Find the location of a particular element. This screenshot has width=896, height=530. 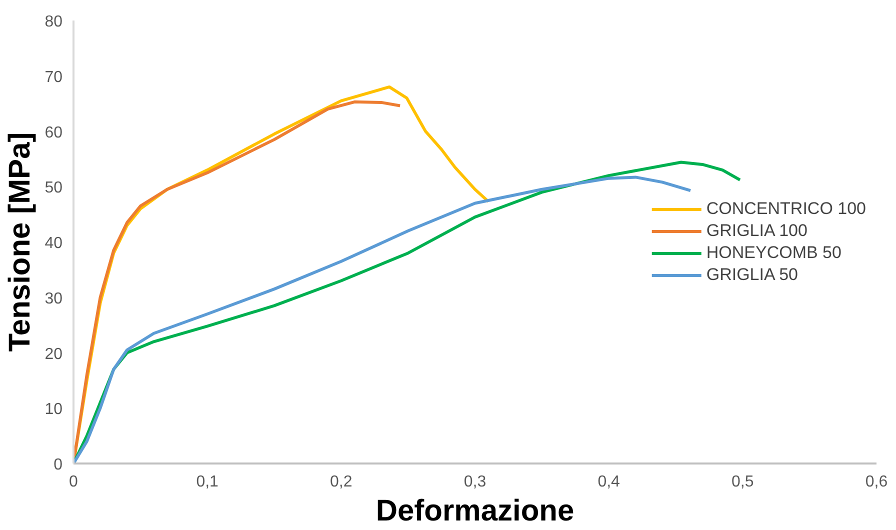

legend-label: GRIGLIA 50 is located at coordinates (752, 274).